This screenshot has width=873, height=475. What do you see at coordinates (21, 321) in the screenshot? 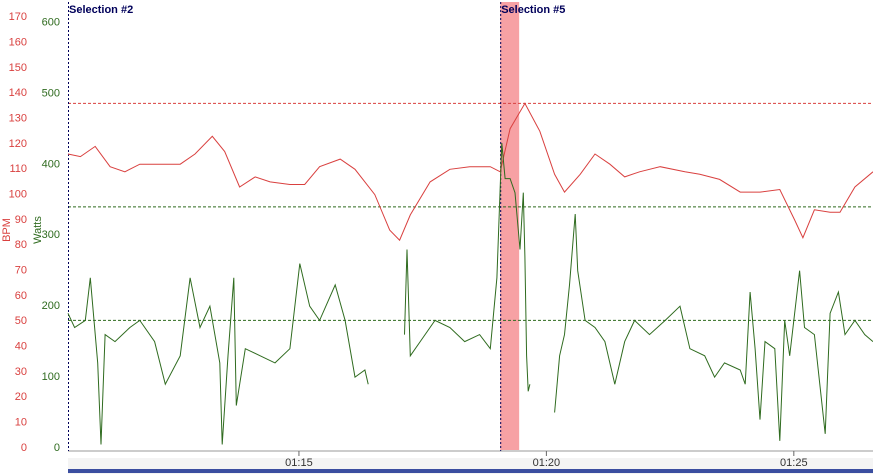
I see `y-tick-label: 50` at bounding box center [21, 321].